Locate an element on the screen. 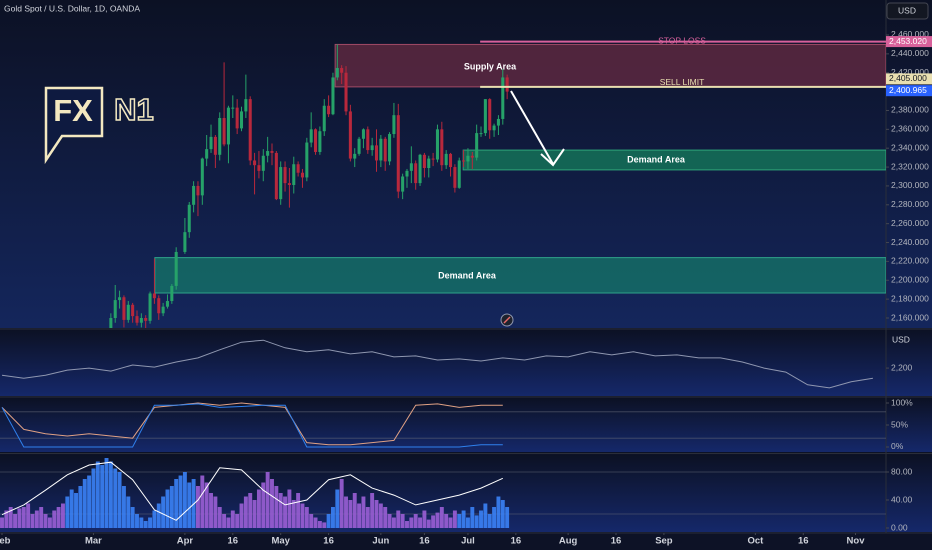 The image size is (932, 550). currency-label: USD is located at coordinates (907, 10).